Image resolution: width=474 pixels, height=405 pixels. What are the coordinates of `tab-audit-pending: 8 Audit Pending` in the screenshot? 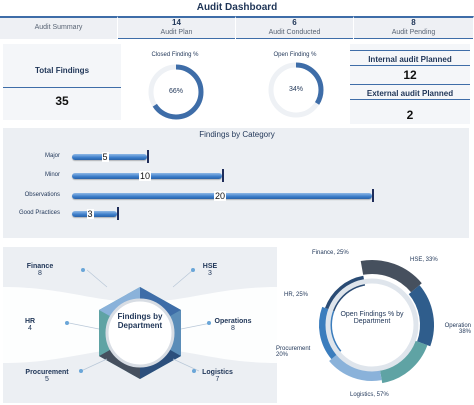 It's located at (414, 27).